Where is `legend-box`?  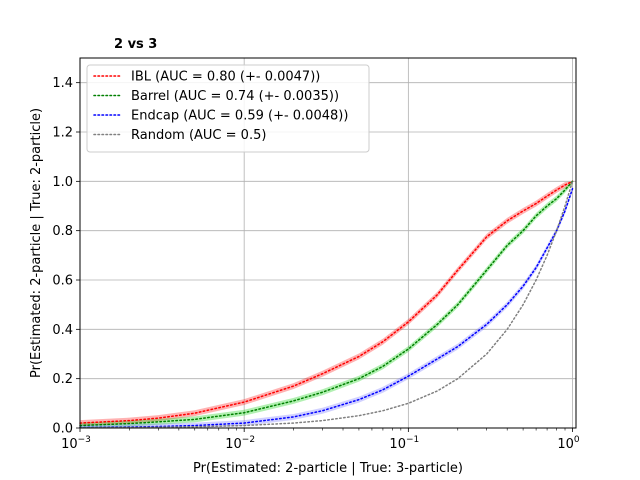 legend-box is located at coordinates (228, 108).